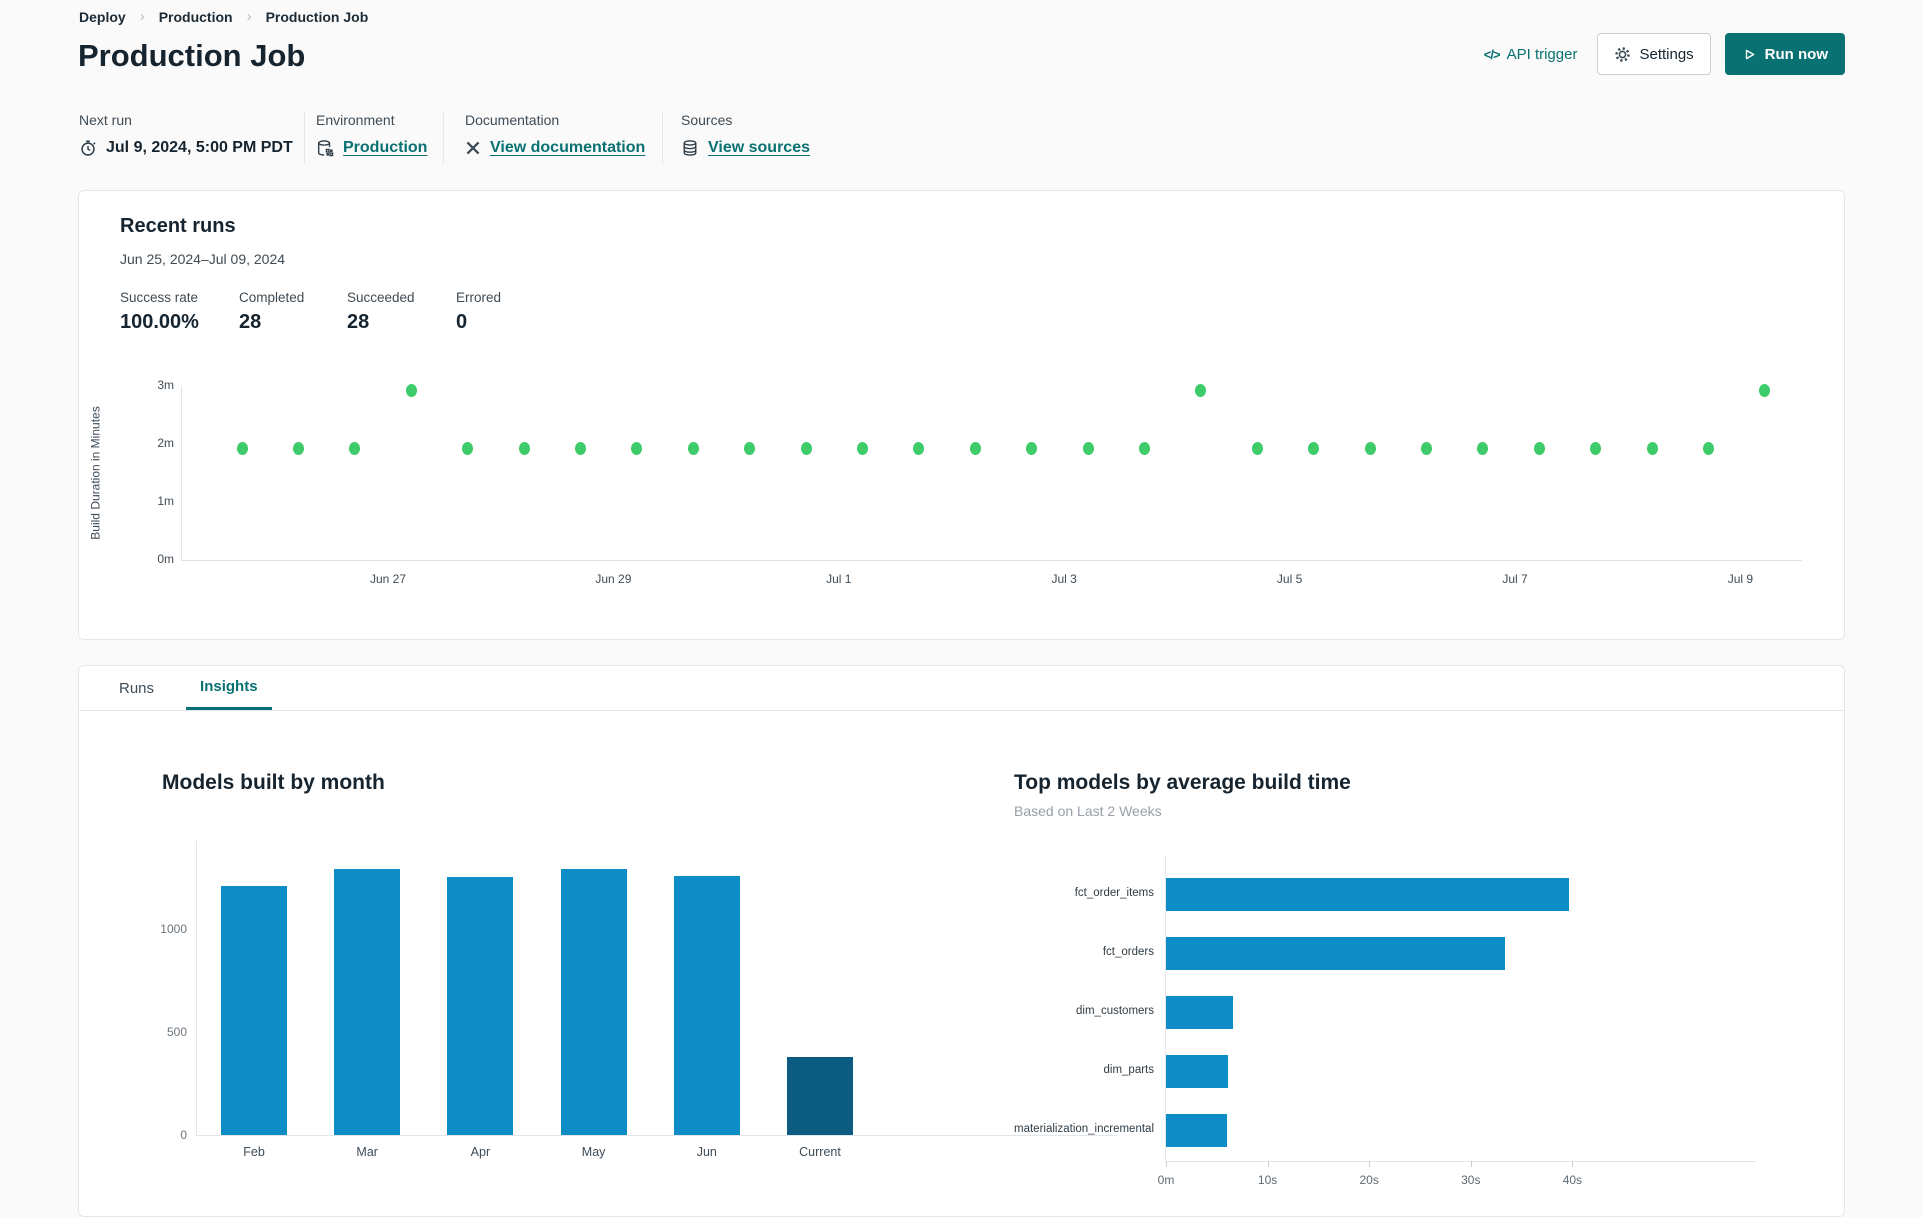  Describe the element at coordinates (462, 322) in the screenshot. I see `stat-value: 0` at that location.